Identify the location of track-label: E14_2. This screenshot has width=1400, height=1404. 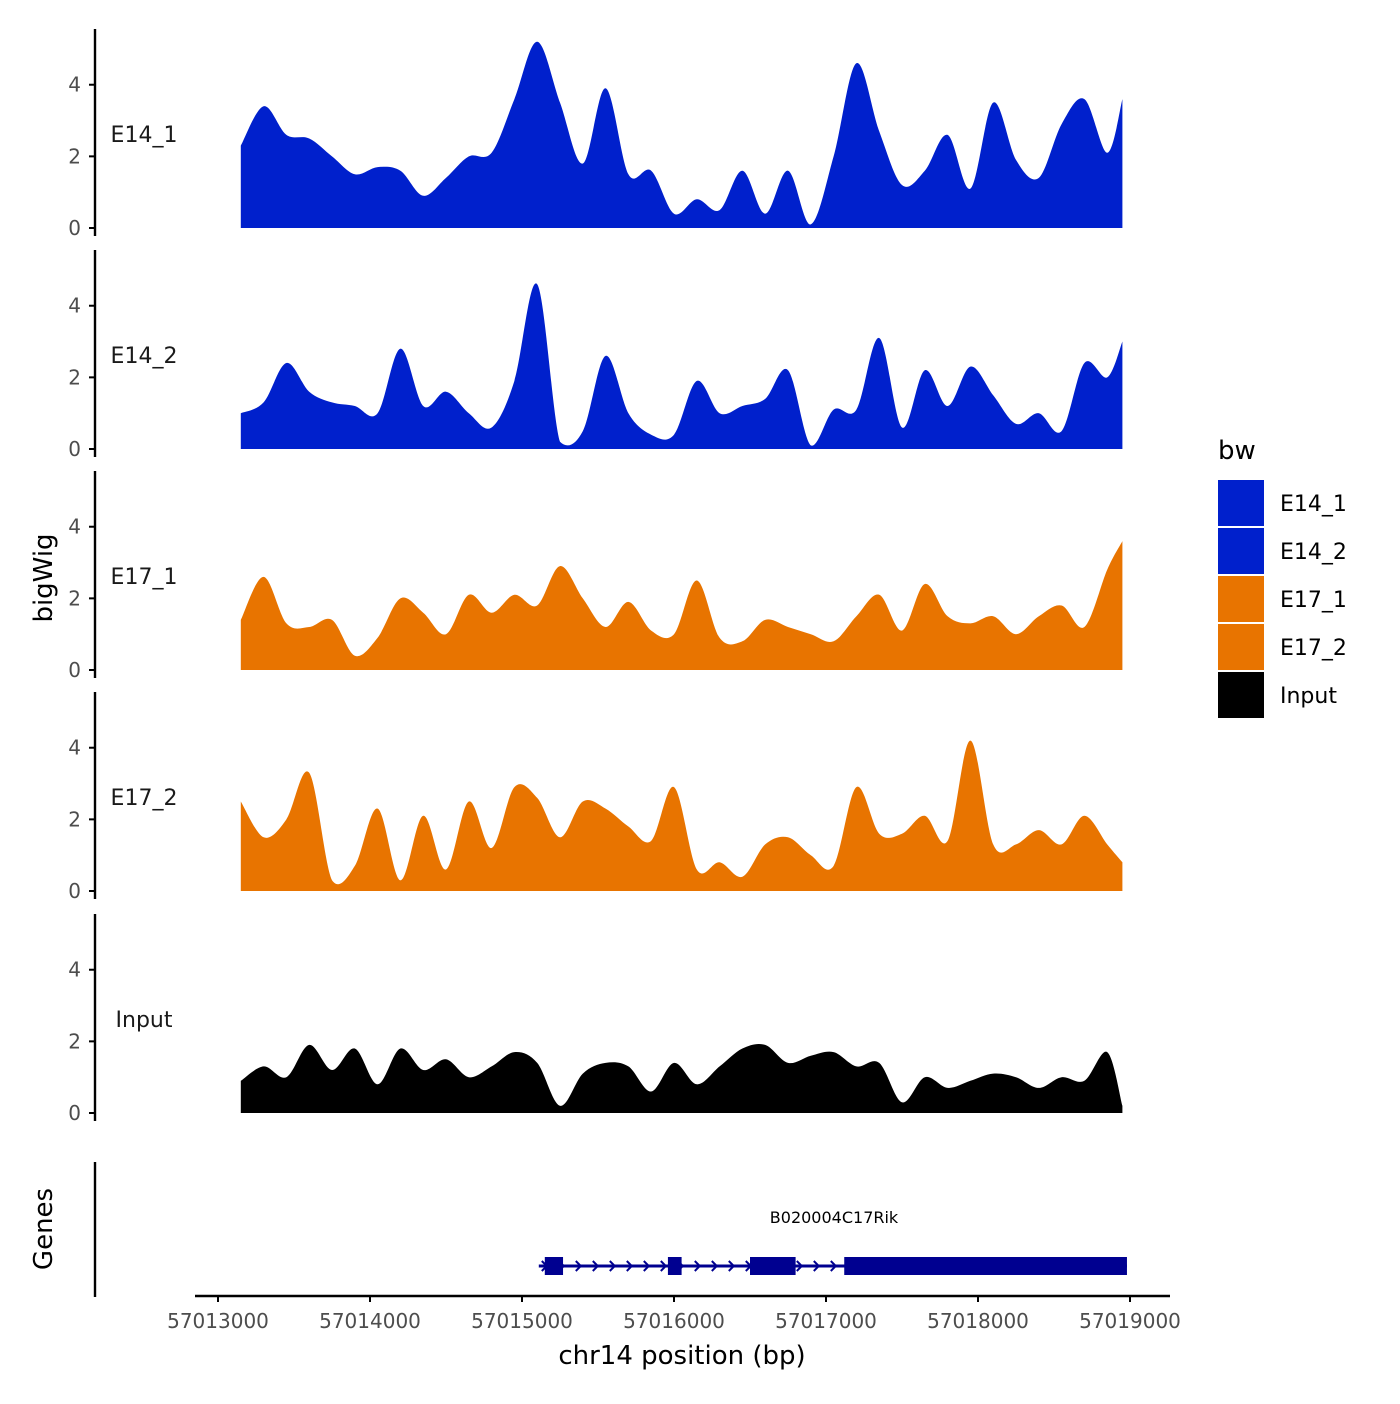
(144, 356).